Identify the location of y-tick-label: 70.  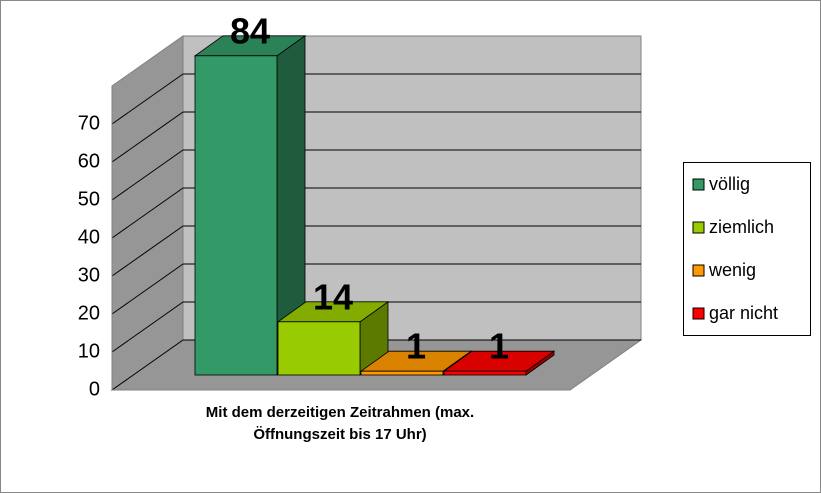
(89, 123).